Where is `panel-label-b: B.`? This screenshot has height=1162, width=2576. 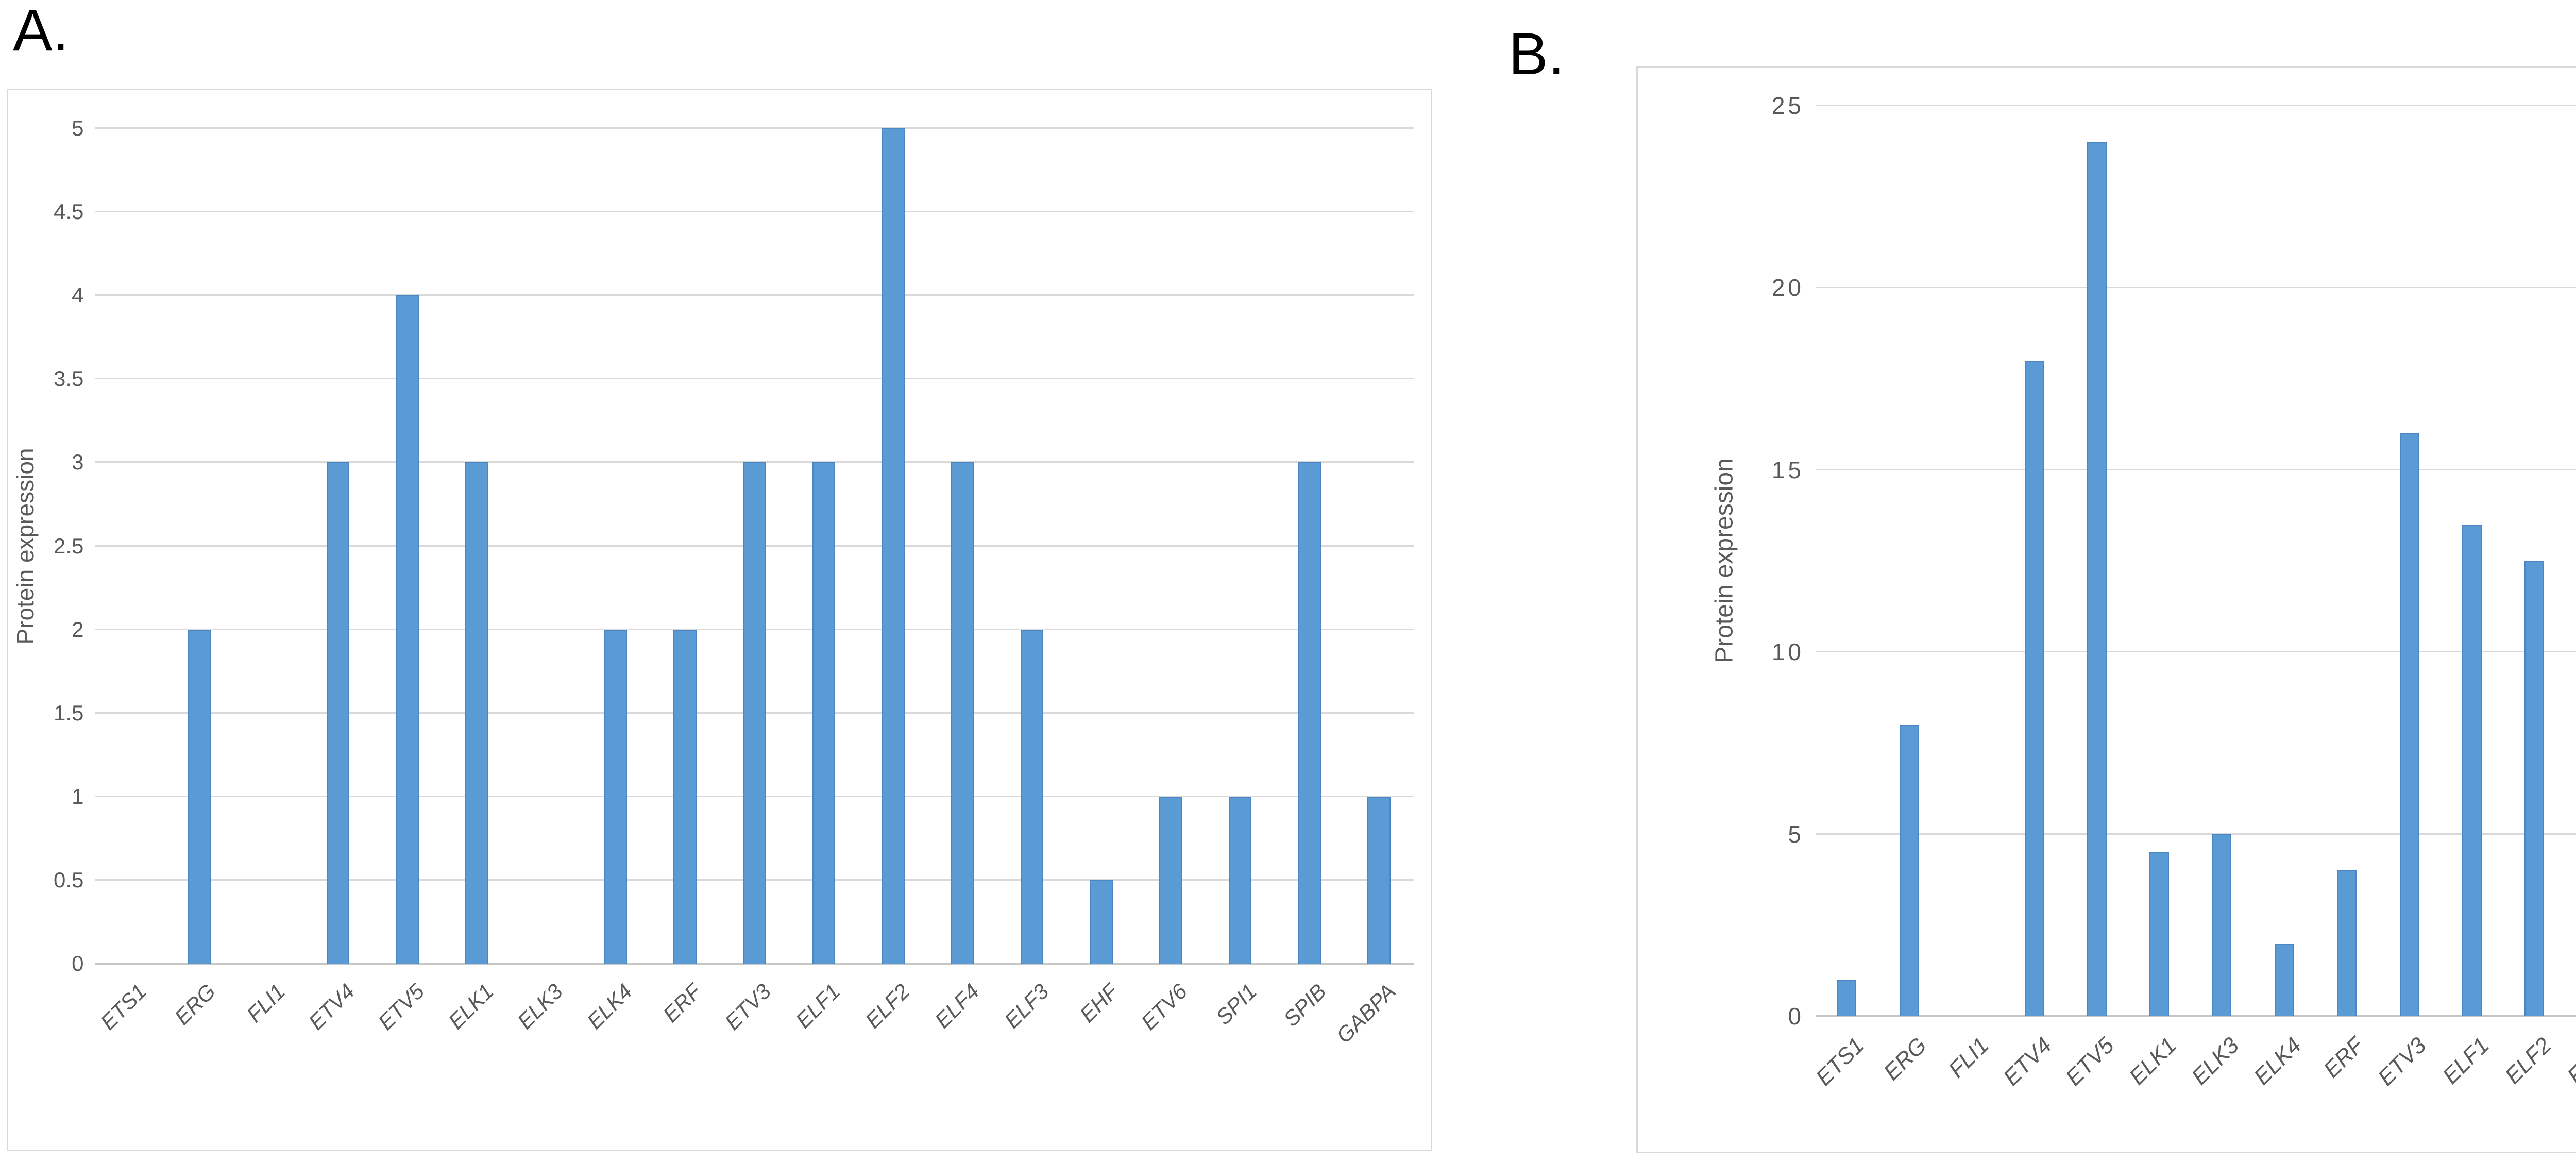 panel-label-b: B. is located at coordinates (1537, 54).